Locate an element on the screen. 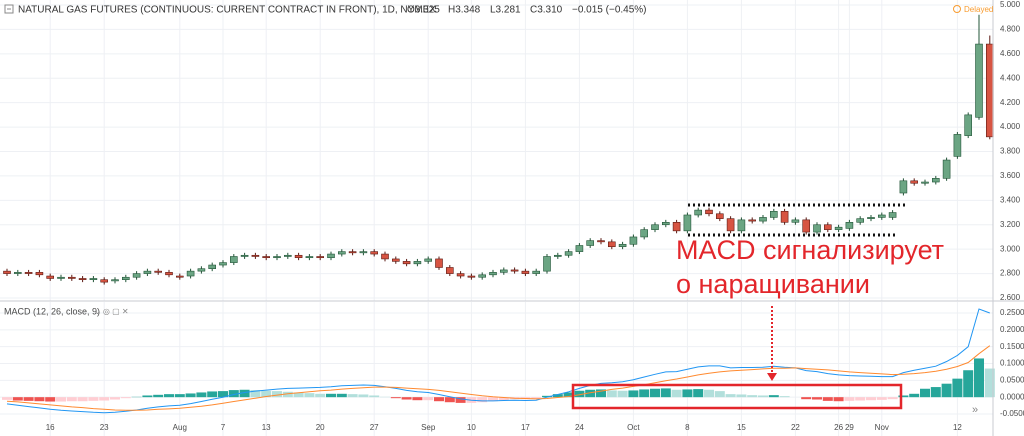 The image size is (1024, 436). y-tick-label: 2.600 is located at coordinates (1010, 297).